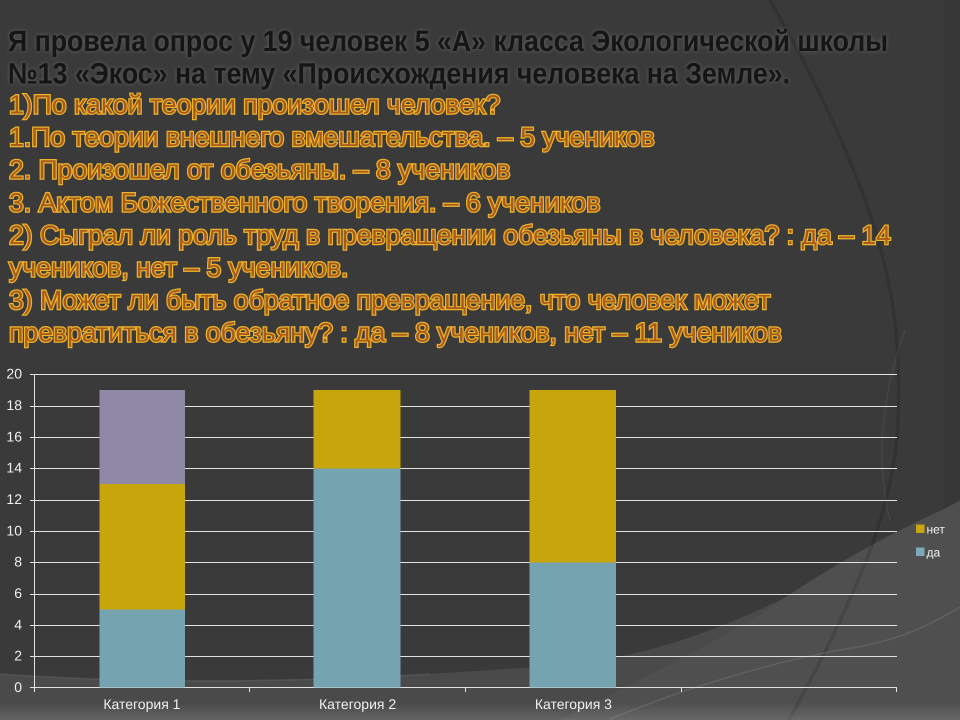 The width and height of the screenshot is (960, 720). I want to click on svg-text: 18, so click(14, 405).